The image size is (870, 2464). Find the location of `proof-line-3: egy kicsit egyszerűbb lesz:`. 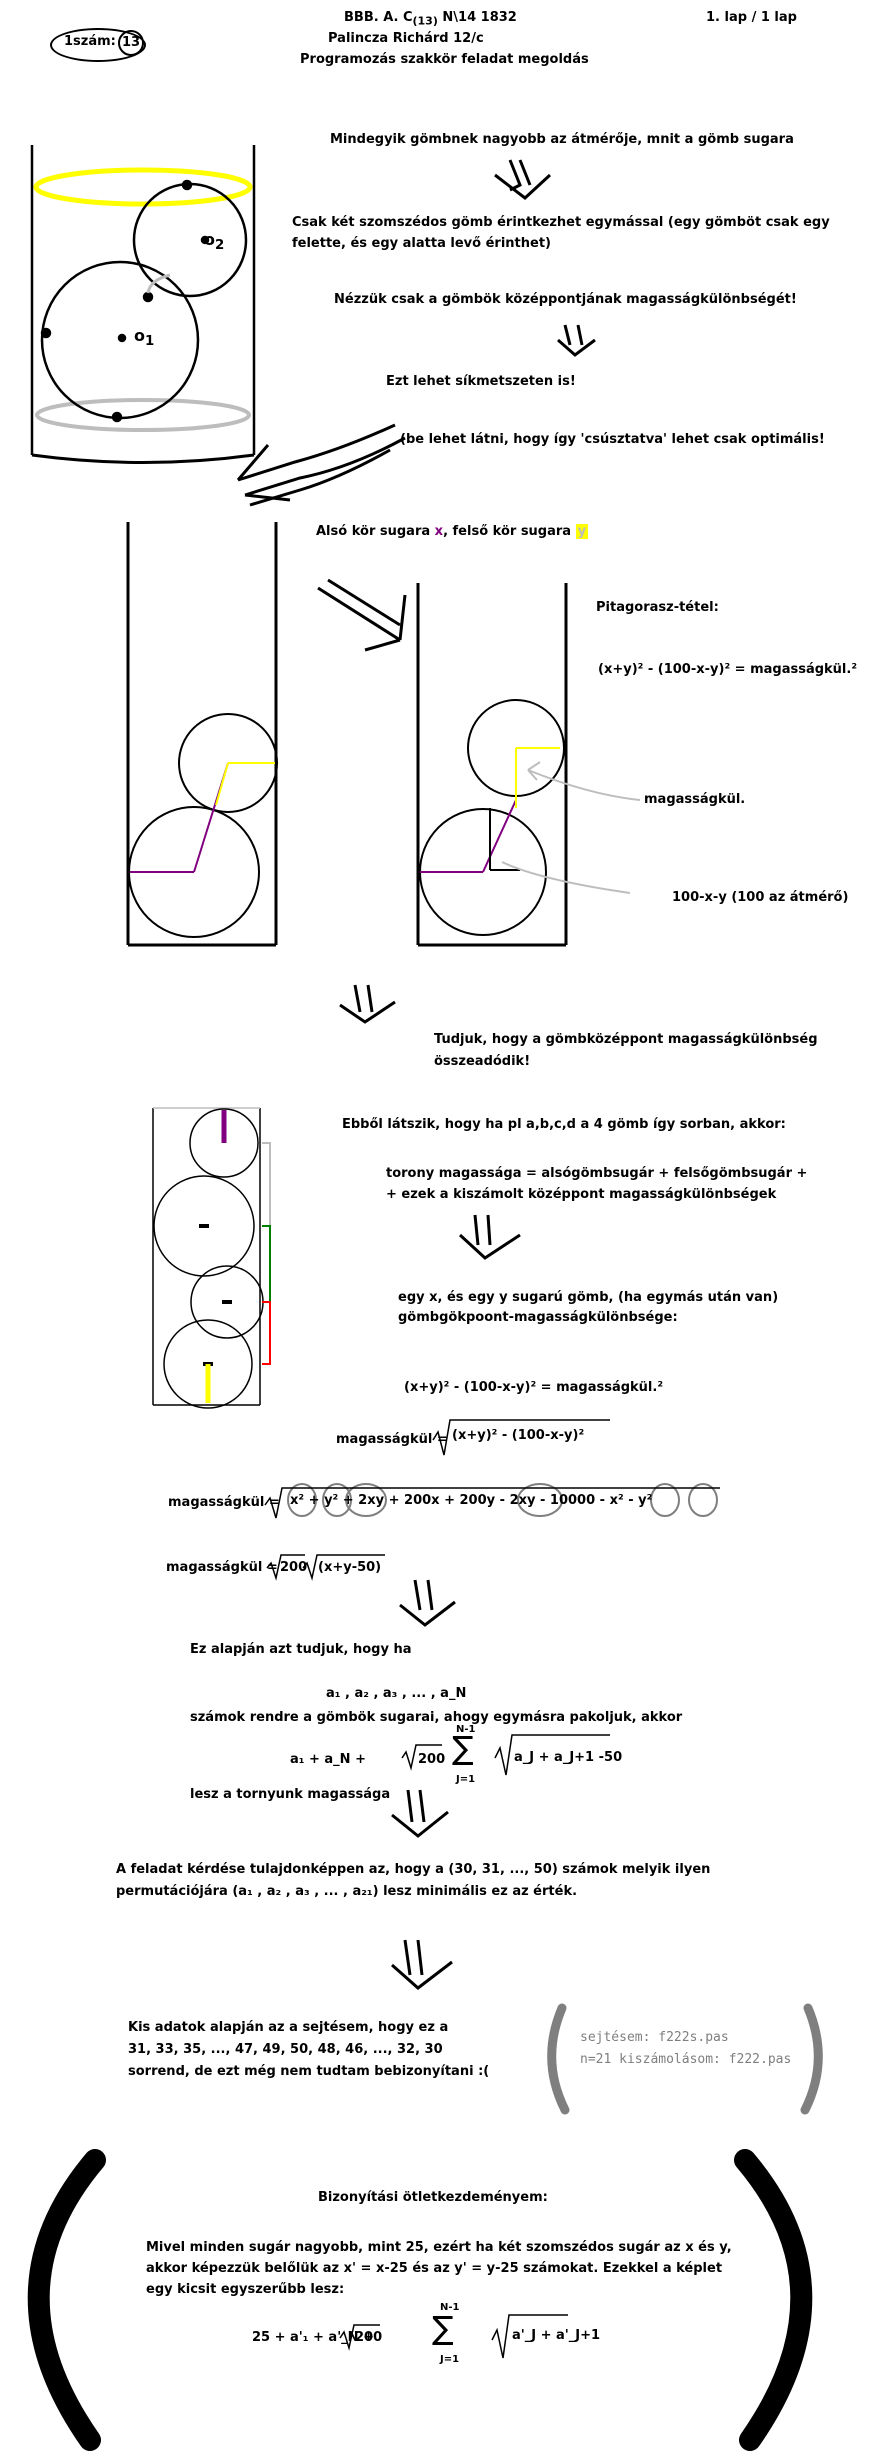

proof-line-3: egy kicsit egyszerűbb lesz: is located at coordinates (245, 2289).